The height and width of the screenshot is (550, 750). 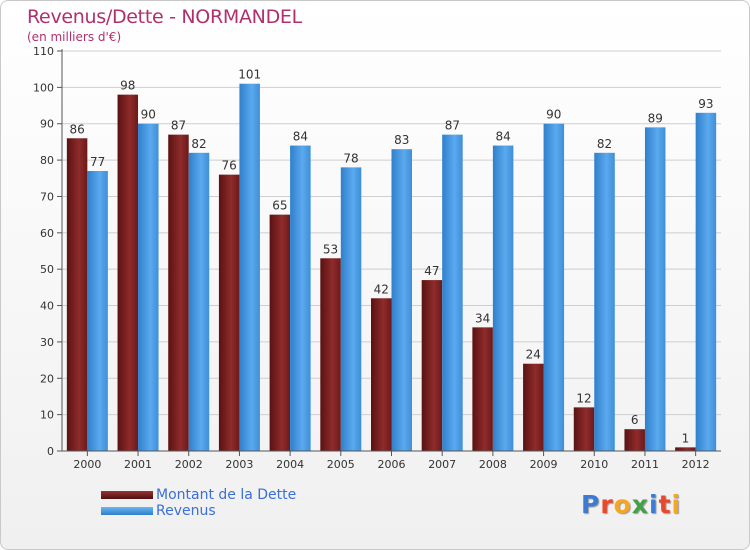 What do you see at coordinates (87, 464) in the screenshot?
I see `x-tick-label: 2000` at bounding box center [87, 464].